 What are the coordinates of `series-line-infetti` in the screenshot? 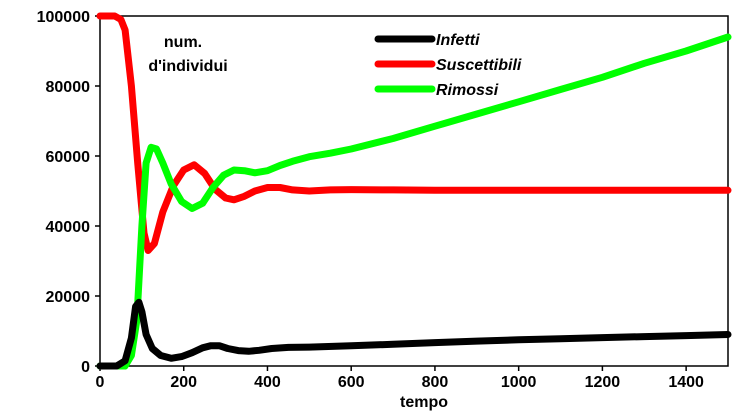 It's located at (414, 334).